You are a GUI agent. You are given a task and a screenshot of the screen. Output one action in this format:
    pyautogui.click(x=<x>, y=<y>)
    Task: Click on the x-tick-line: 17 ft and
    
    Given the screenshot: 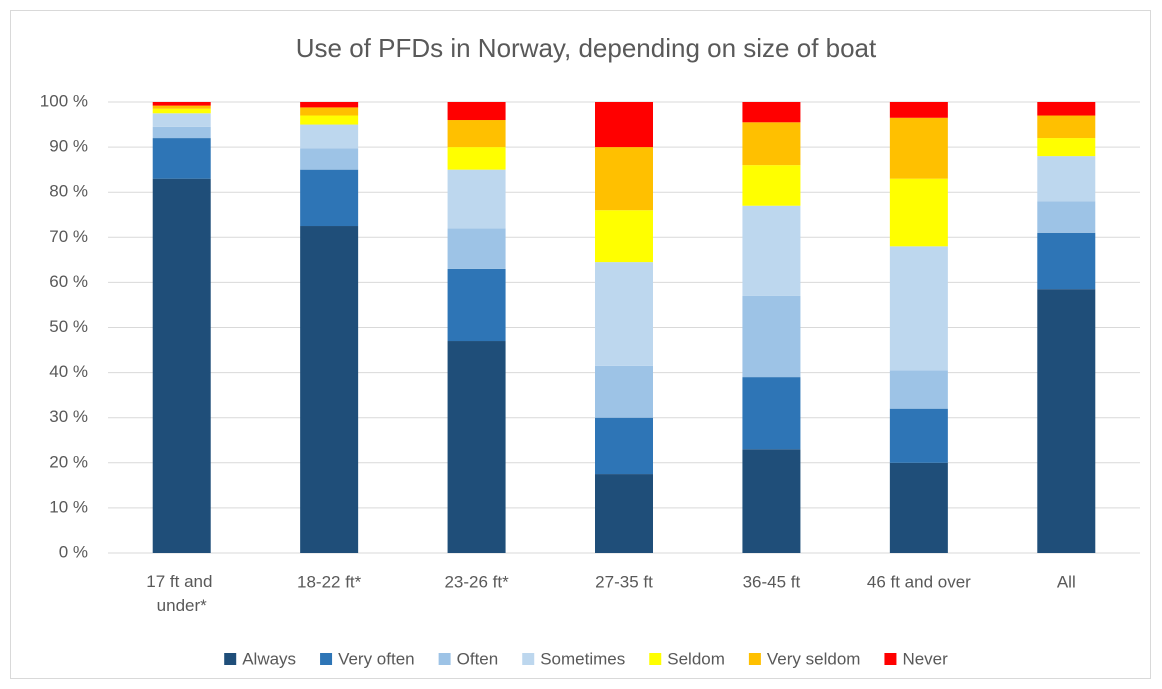 What is the action you would take?
    pyautogui.click(x=181, y=581)
    